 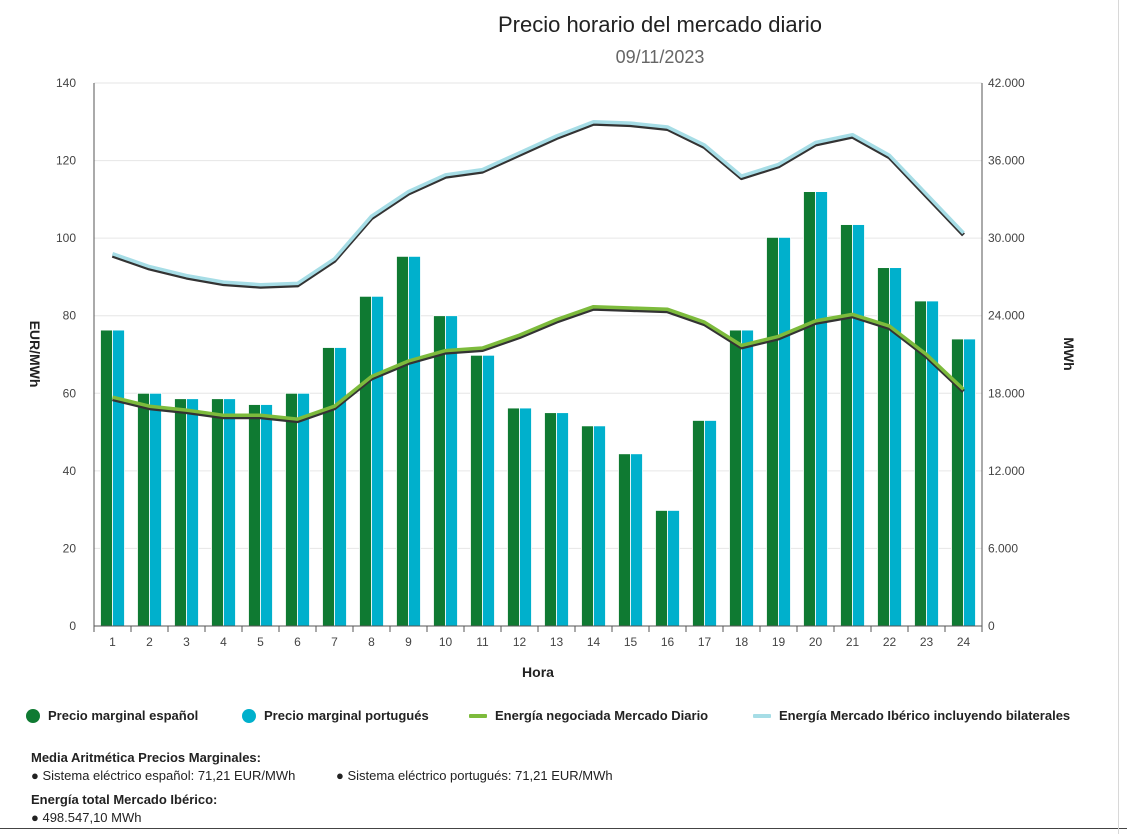 I want to click on right-rule, so click(x=1118, y=417).